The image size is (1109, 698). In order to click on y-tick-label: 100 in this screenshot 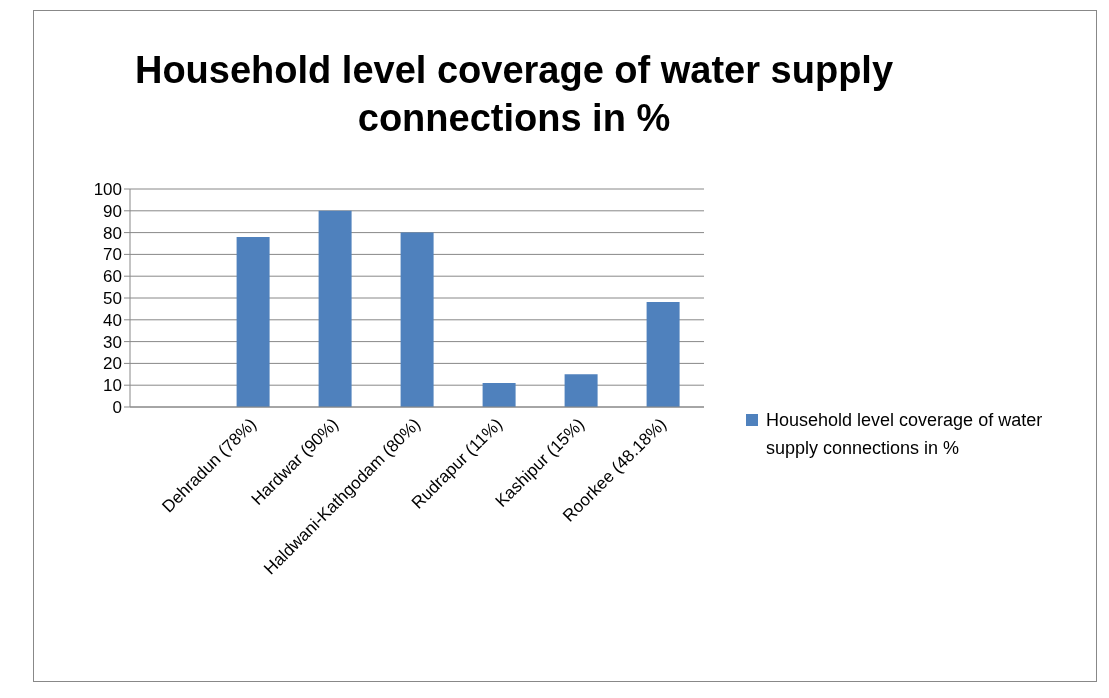, I will do `click(107, 190)`.